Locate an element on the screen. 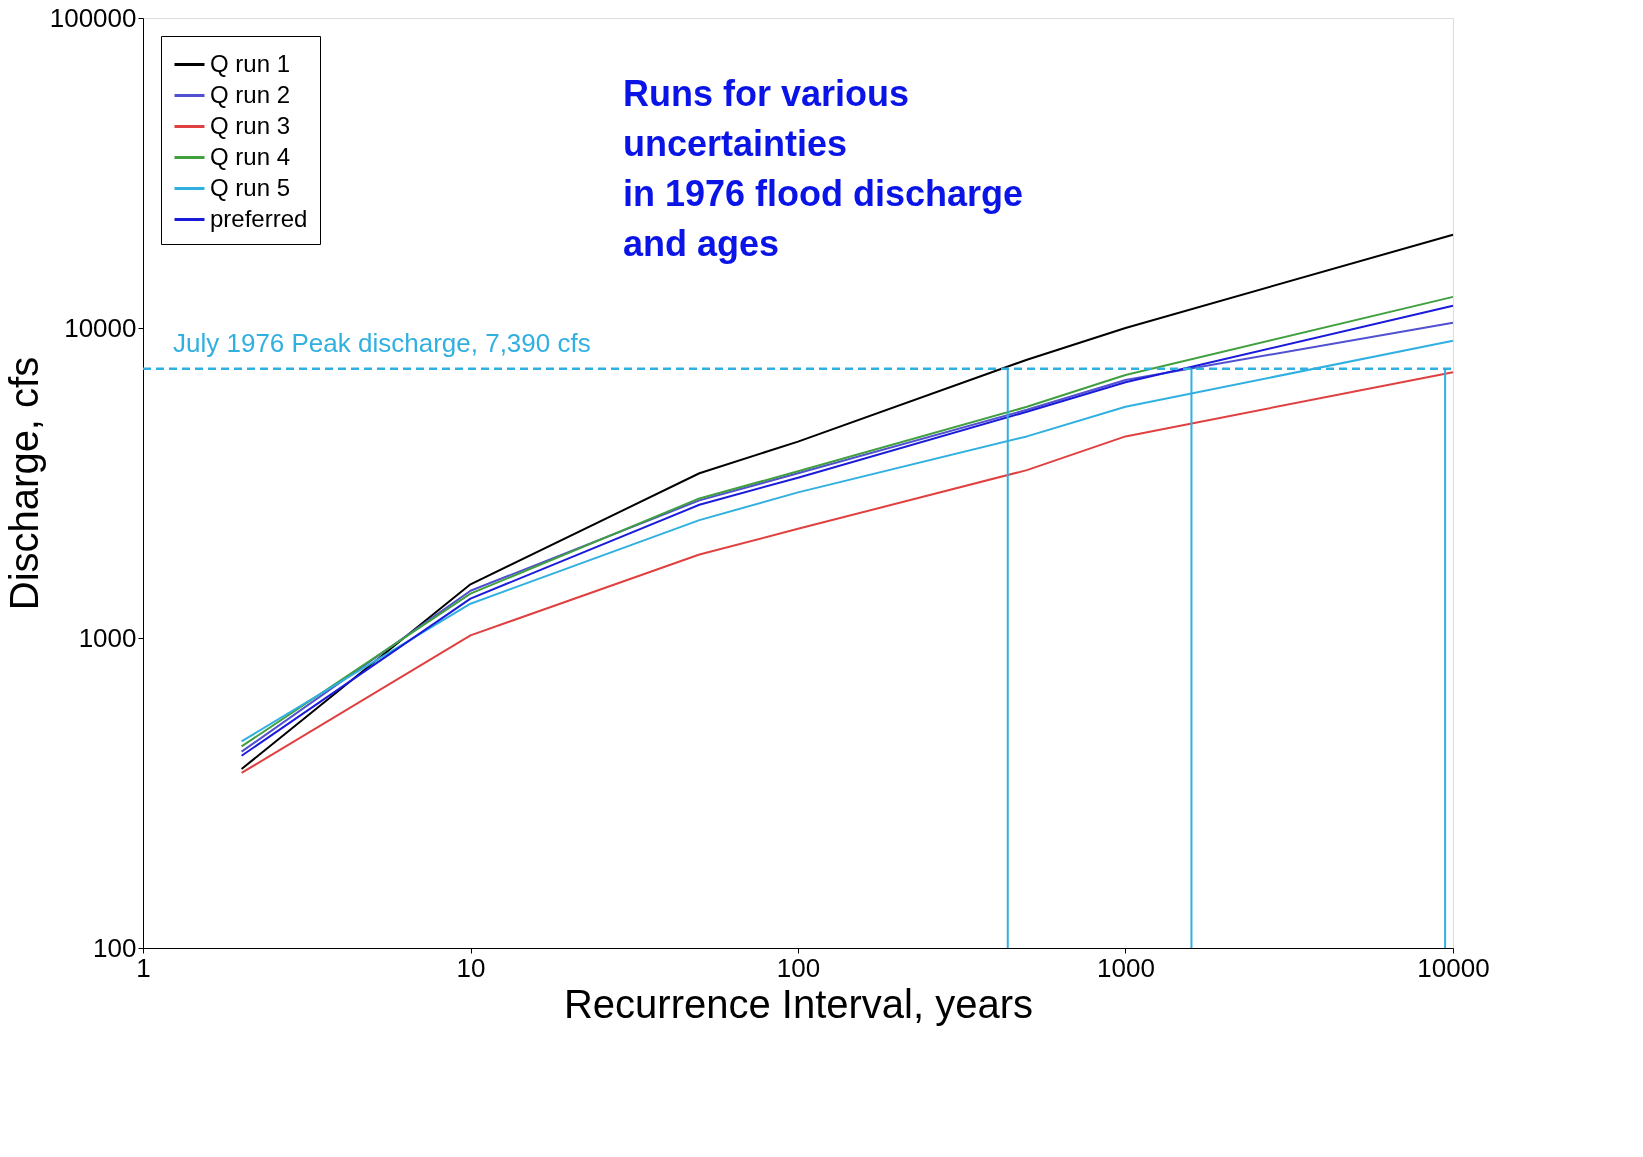 This screenshot has height=1157, width=1643. y-tick-label: 10000 is located at coordinates (100, 327).